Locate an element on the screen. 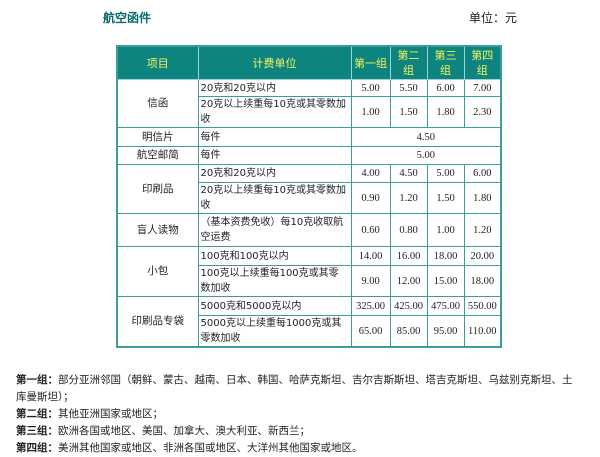  value-cell: 5.50 is located at coordinates (408, 88).